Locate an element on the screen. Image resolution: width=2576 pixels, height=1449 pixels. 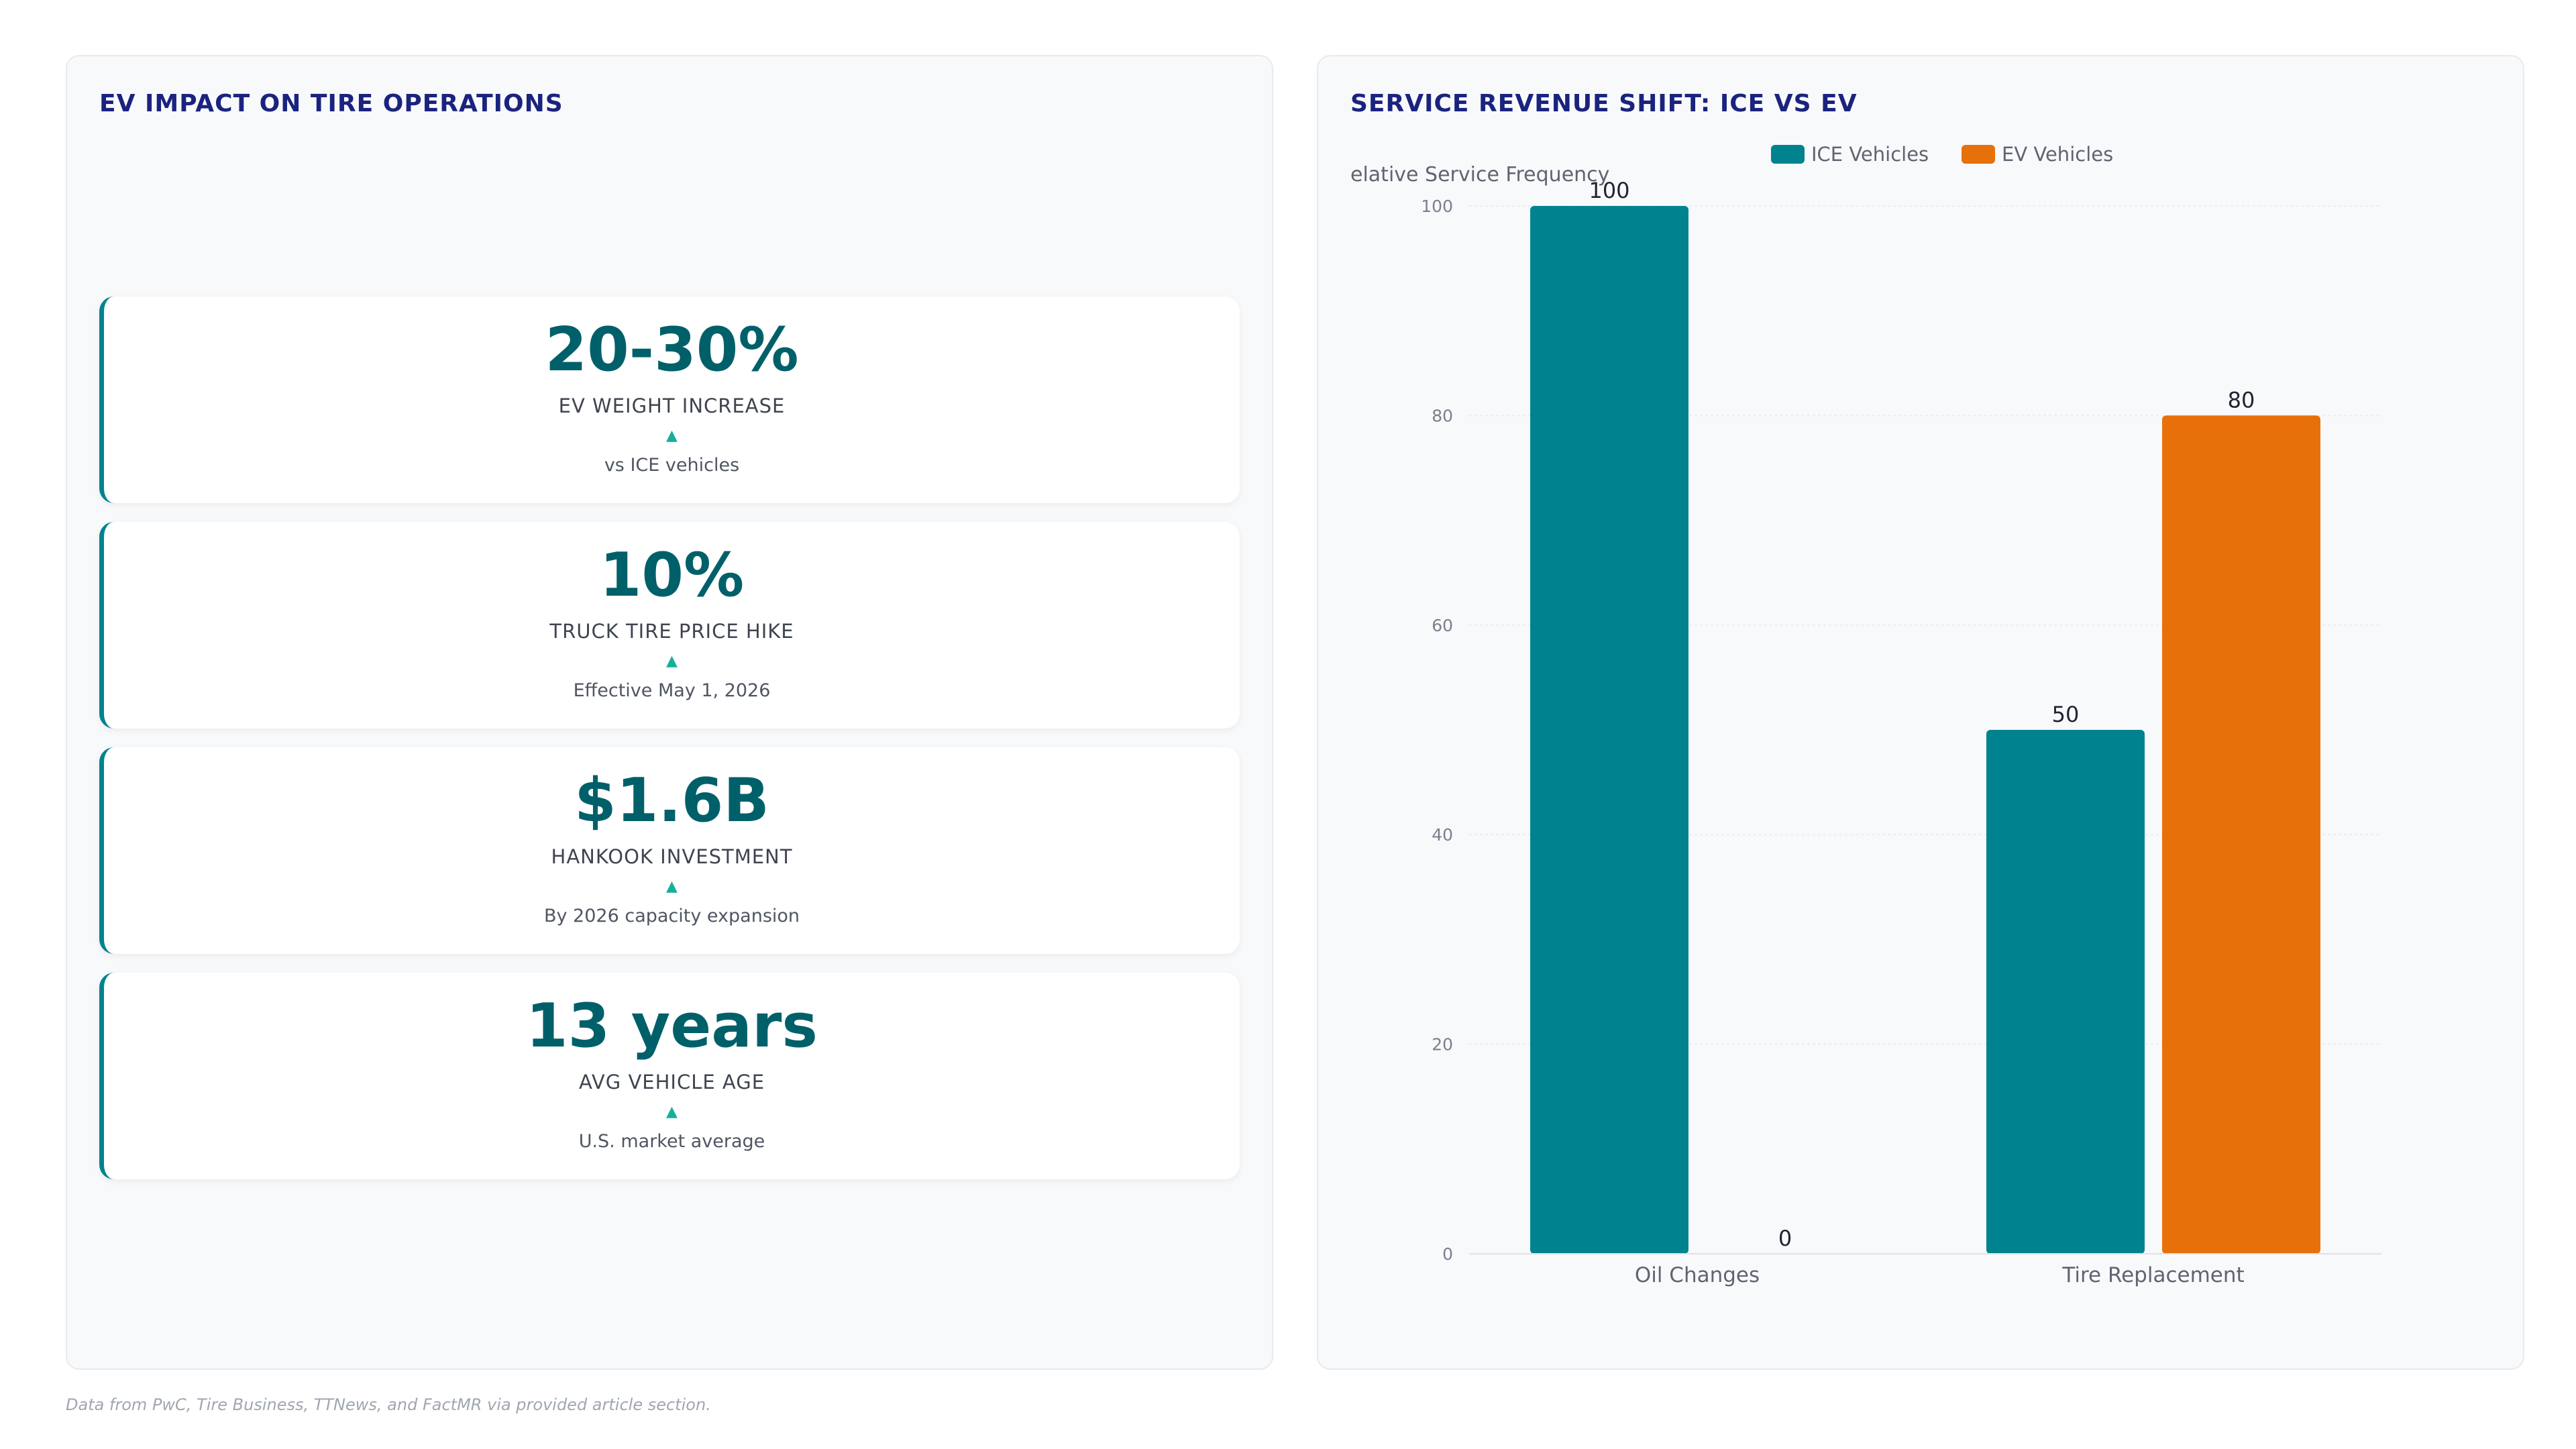
kpi-value: 10% is located at coordinates (672, 575).